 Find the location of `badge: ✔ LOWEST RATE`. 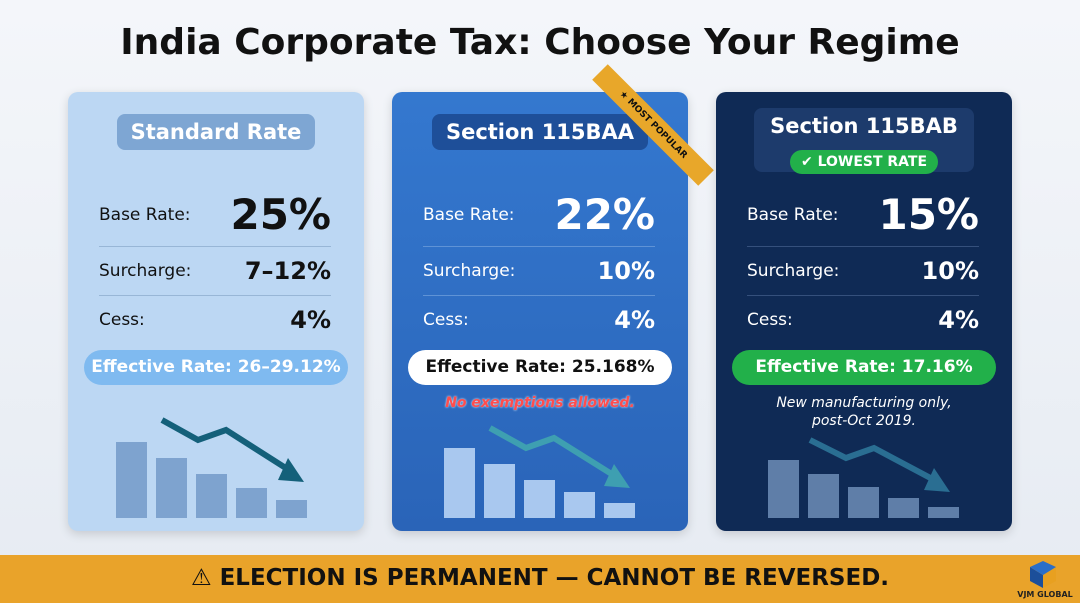

badge: ✔ LOWEST RATE is located at coordinates (864, 162).